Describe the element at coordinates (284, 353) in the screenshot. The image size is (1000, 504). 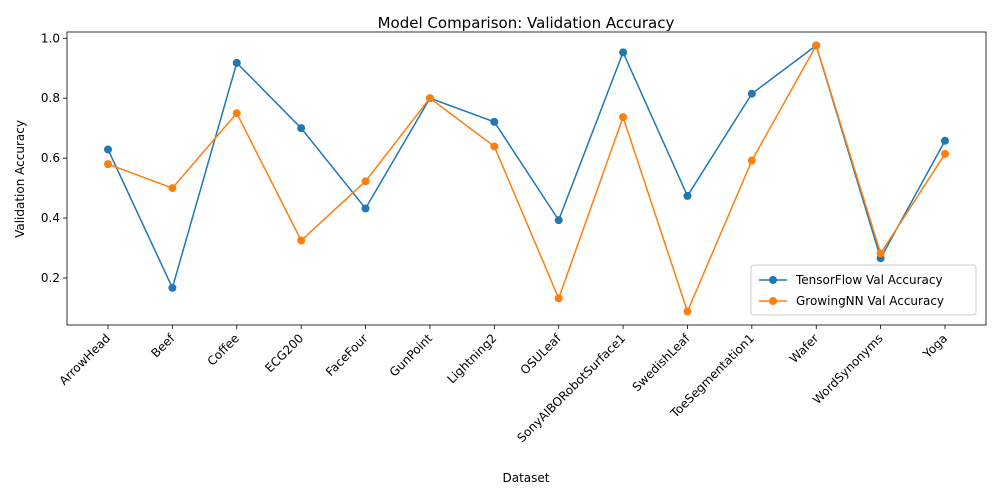
I see `x-tick-label: ECG200` at that location.